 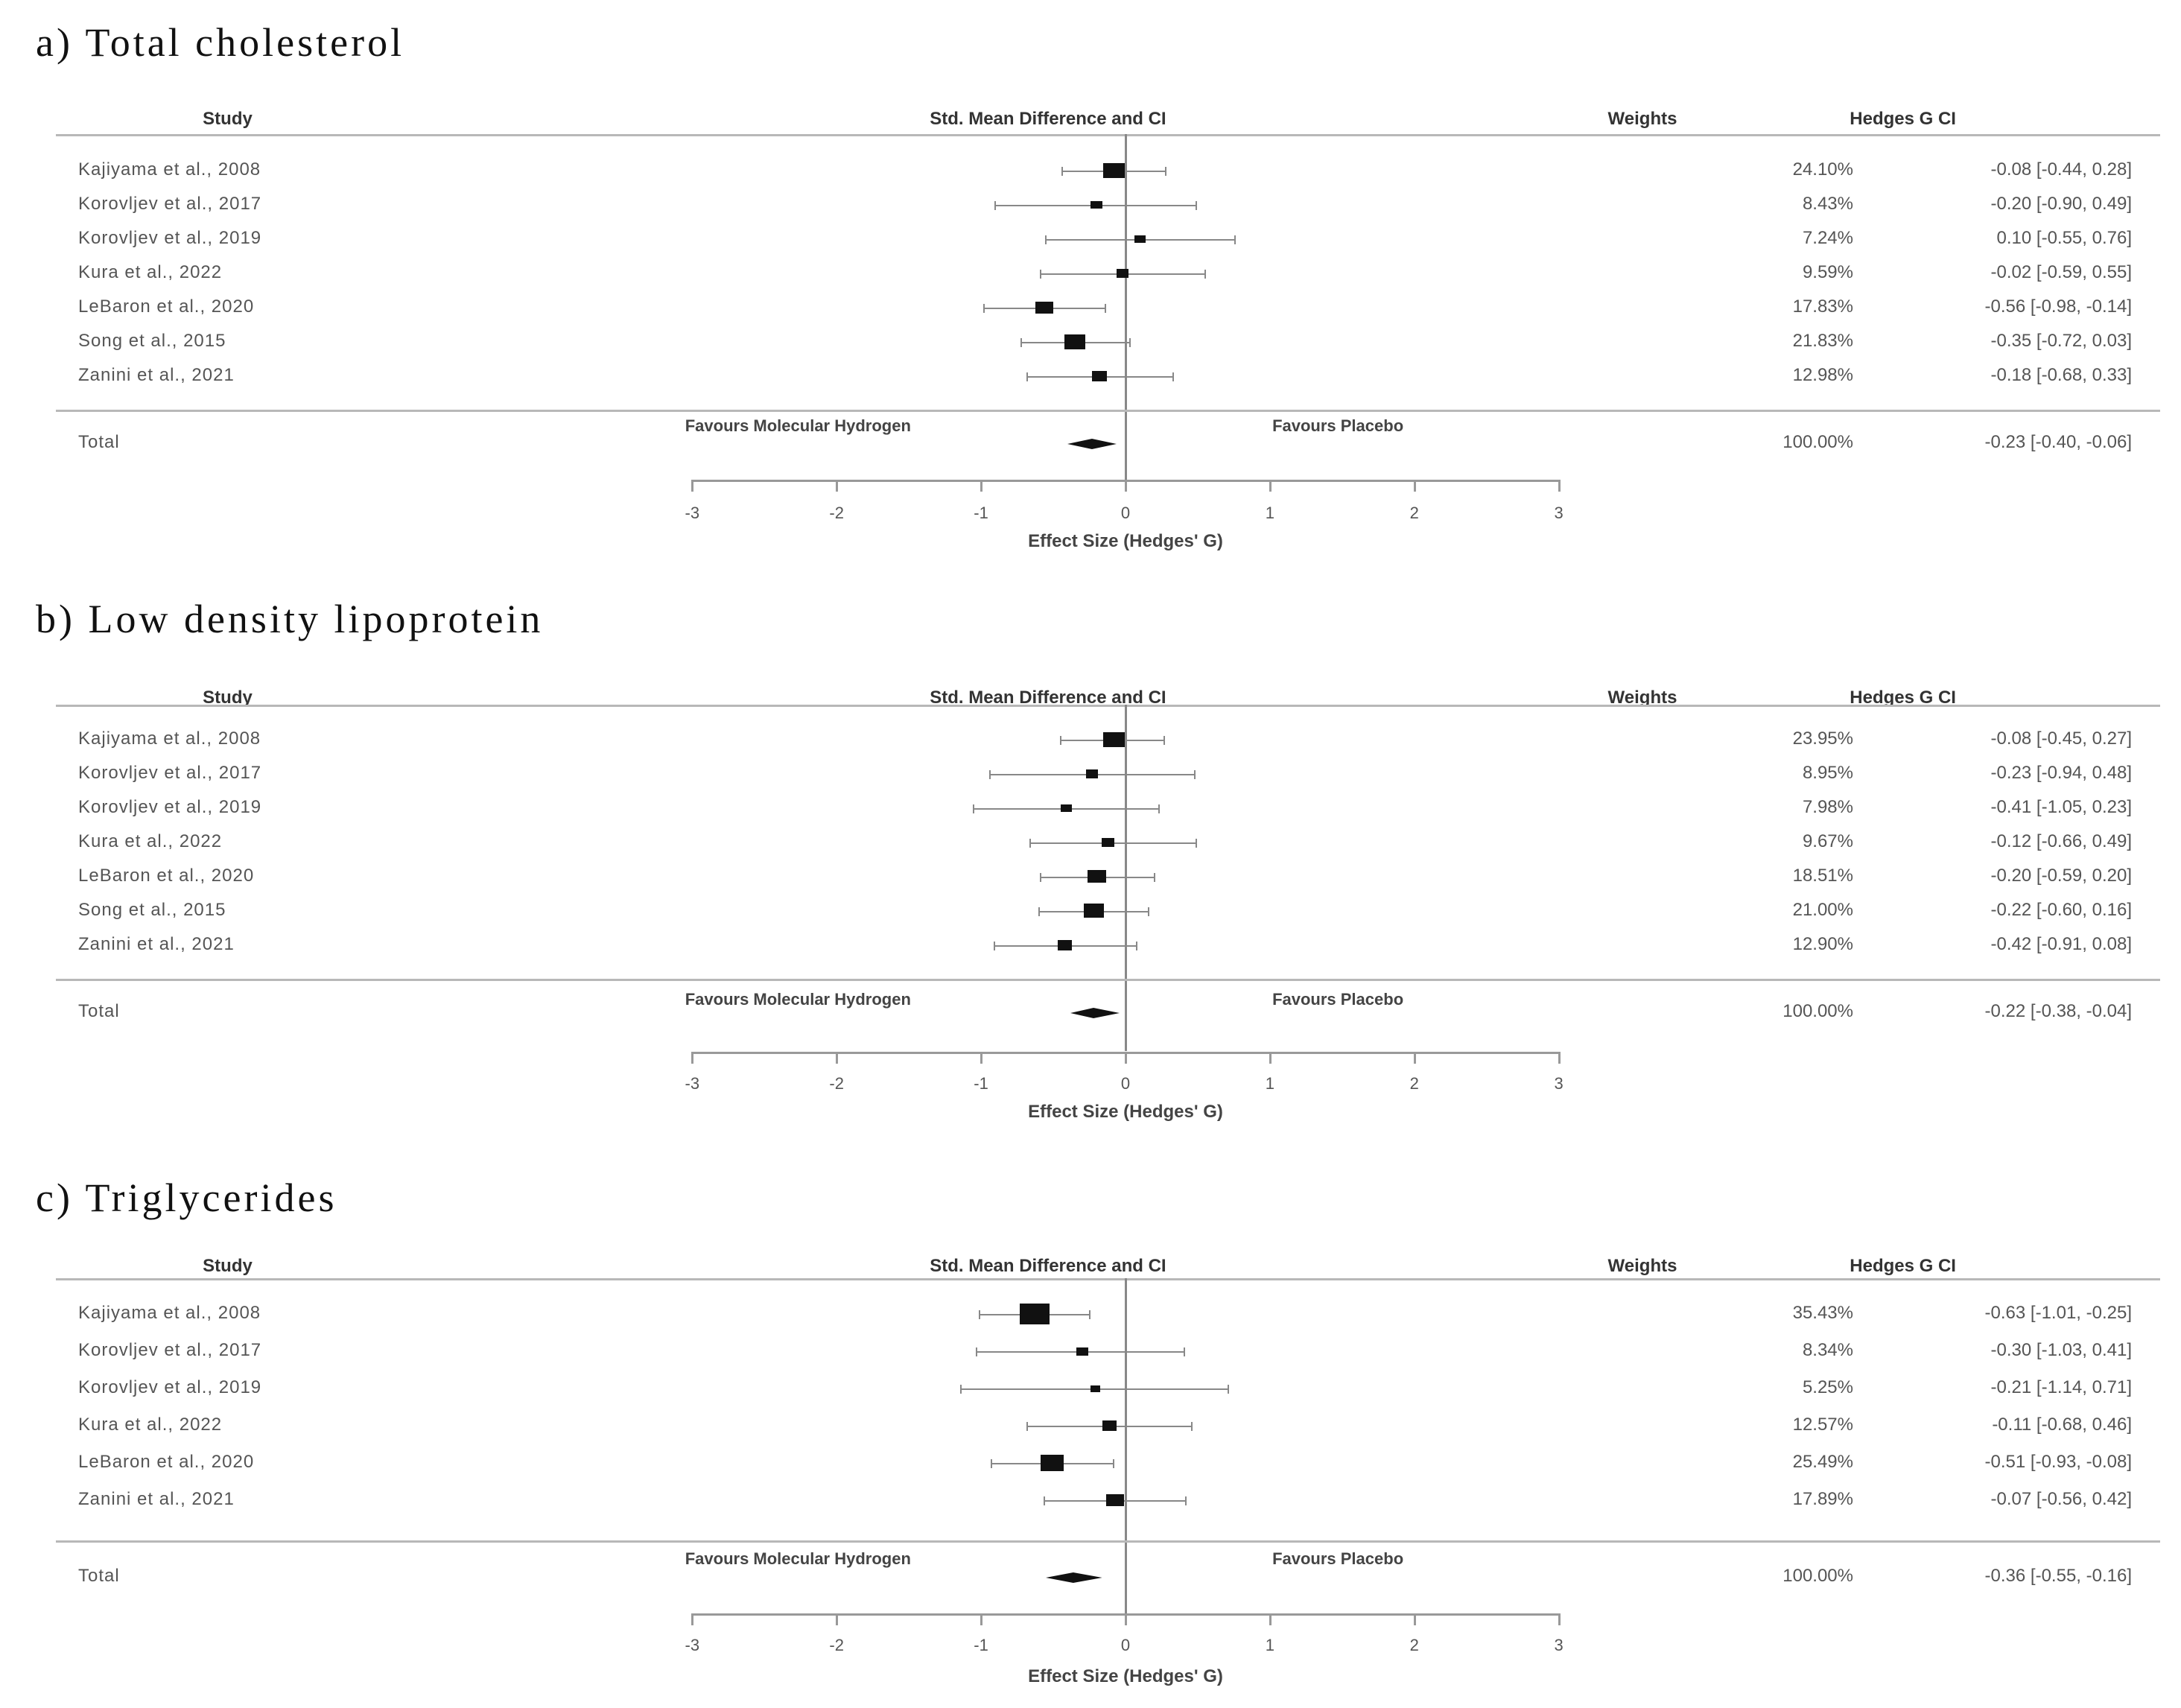 What do you see at coordinates (2061, 271) in the screenshot?
I see `study-hedges-ci: -0.02 [-0.59, 0.55]` at bounding box center [2061, 271].